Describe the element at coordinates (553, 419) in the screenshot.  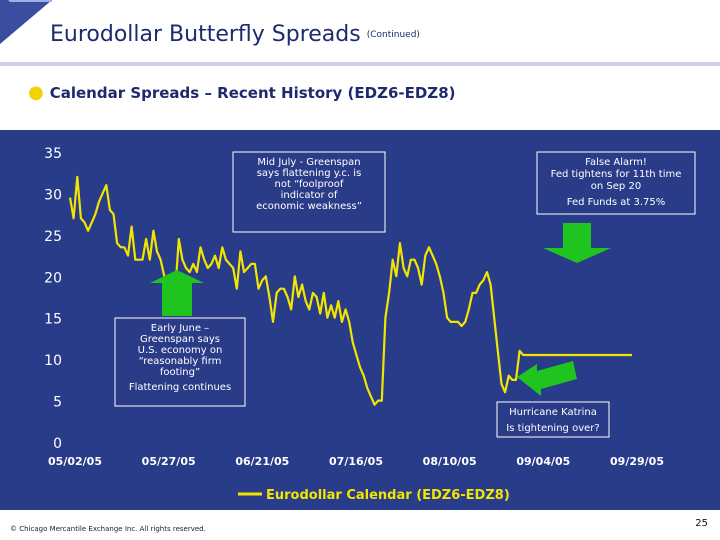
I see `annotation-box-katrina` at that location.